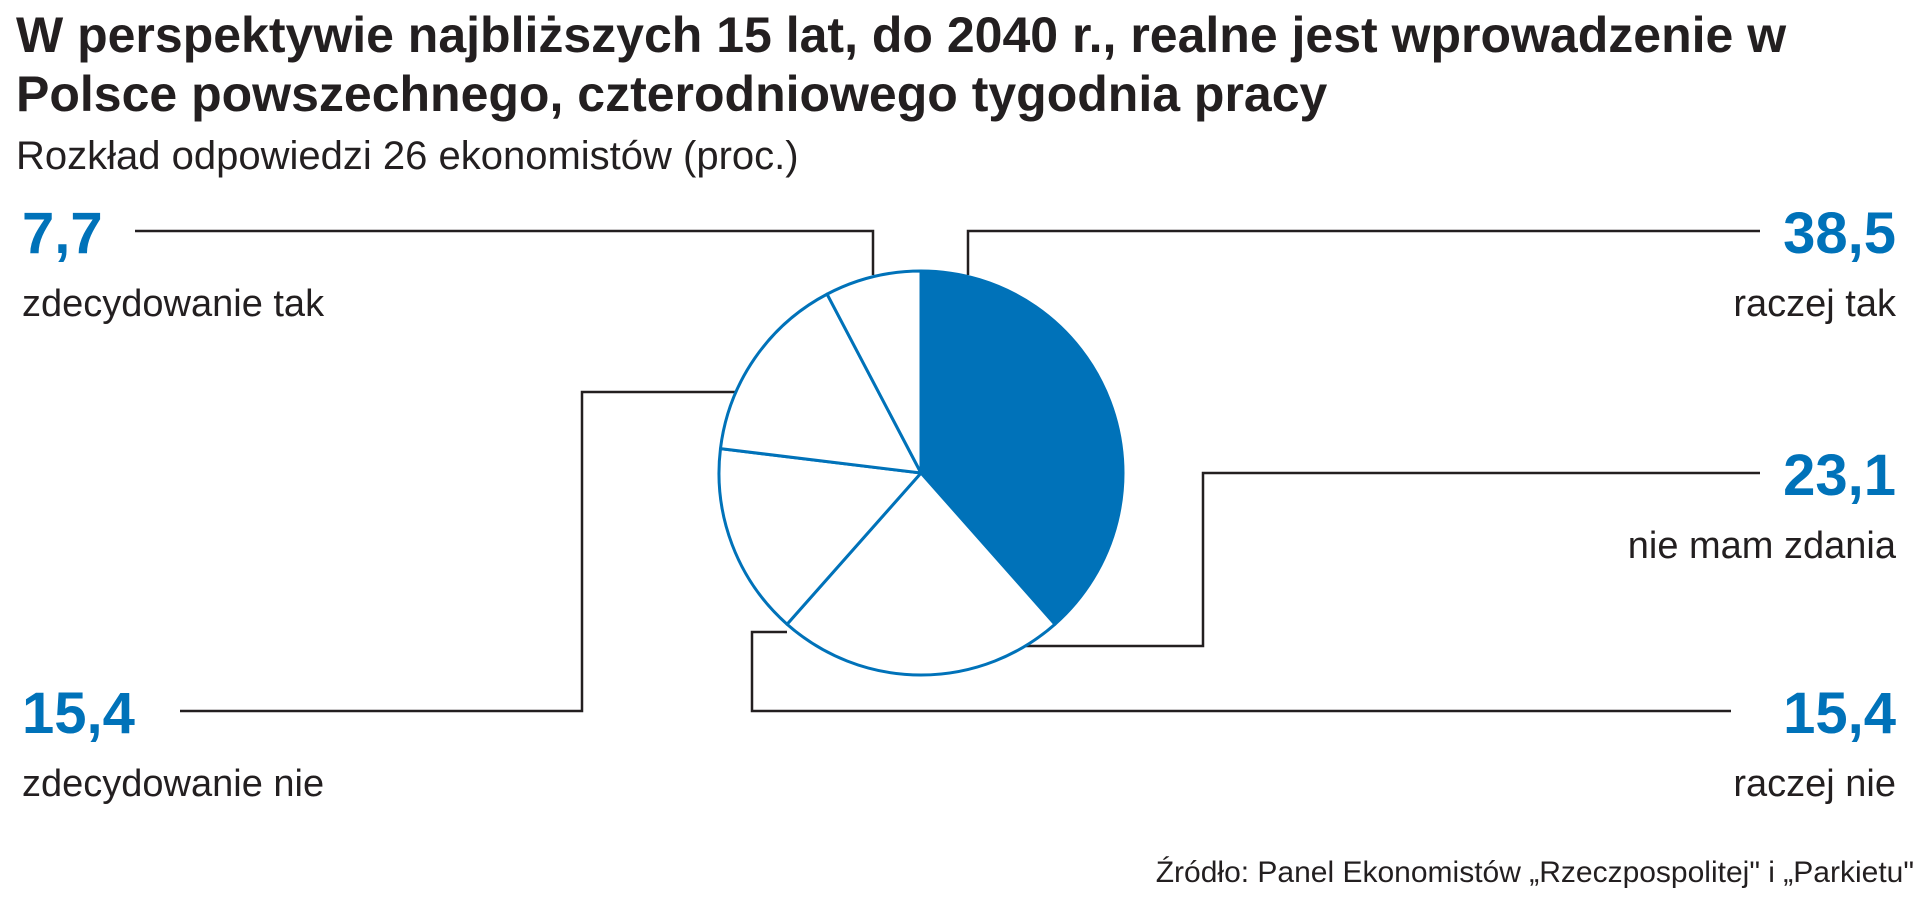  I want to click on pie-slices, so click(921, 473).